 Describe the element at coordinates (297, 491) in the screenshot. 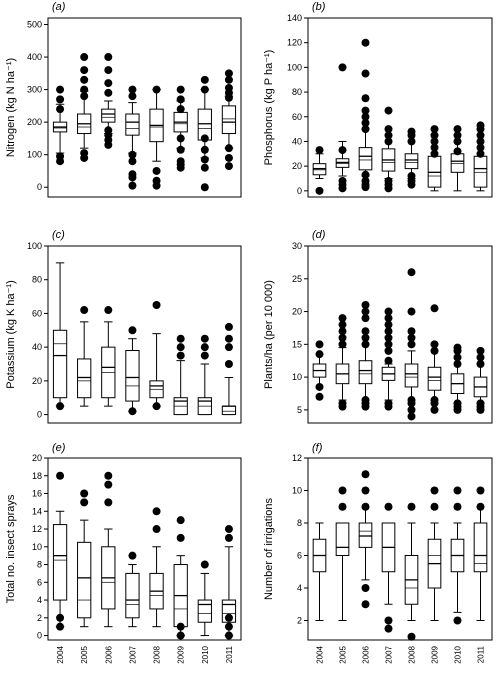

I see `y-tick-label: 10` at that location.